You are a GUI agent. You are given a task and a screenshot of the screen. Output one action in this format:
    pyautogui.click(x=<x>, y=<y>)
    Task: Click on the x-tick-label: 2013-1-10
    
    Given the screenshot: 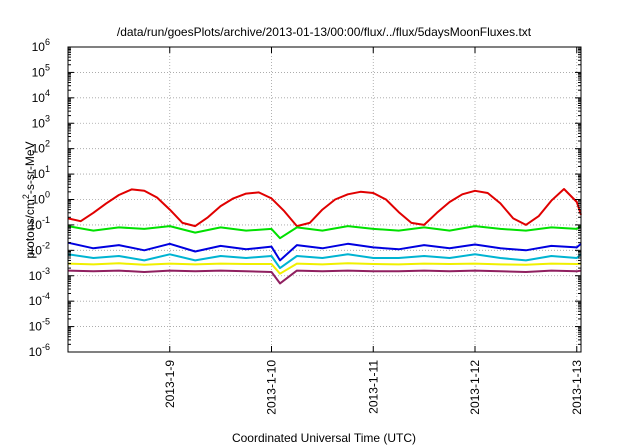 What is the action you would take?
    pyautogui.click(x=272, y=387)
    